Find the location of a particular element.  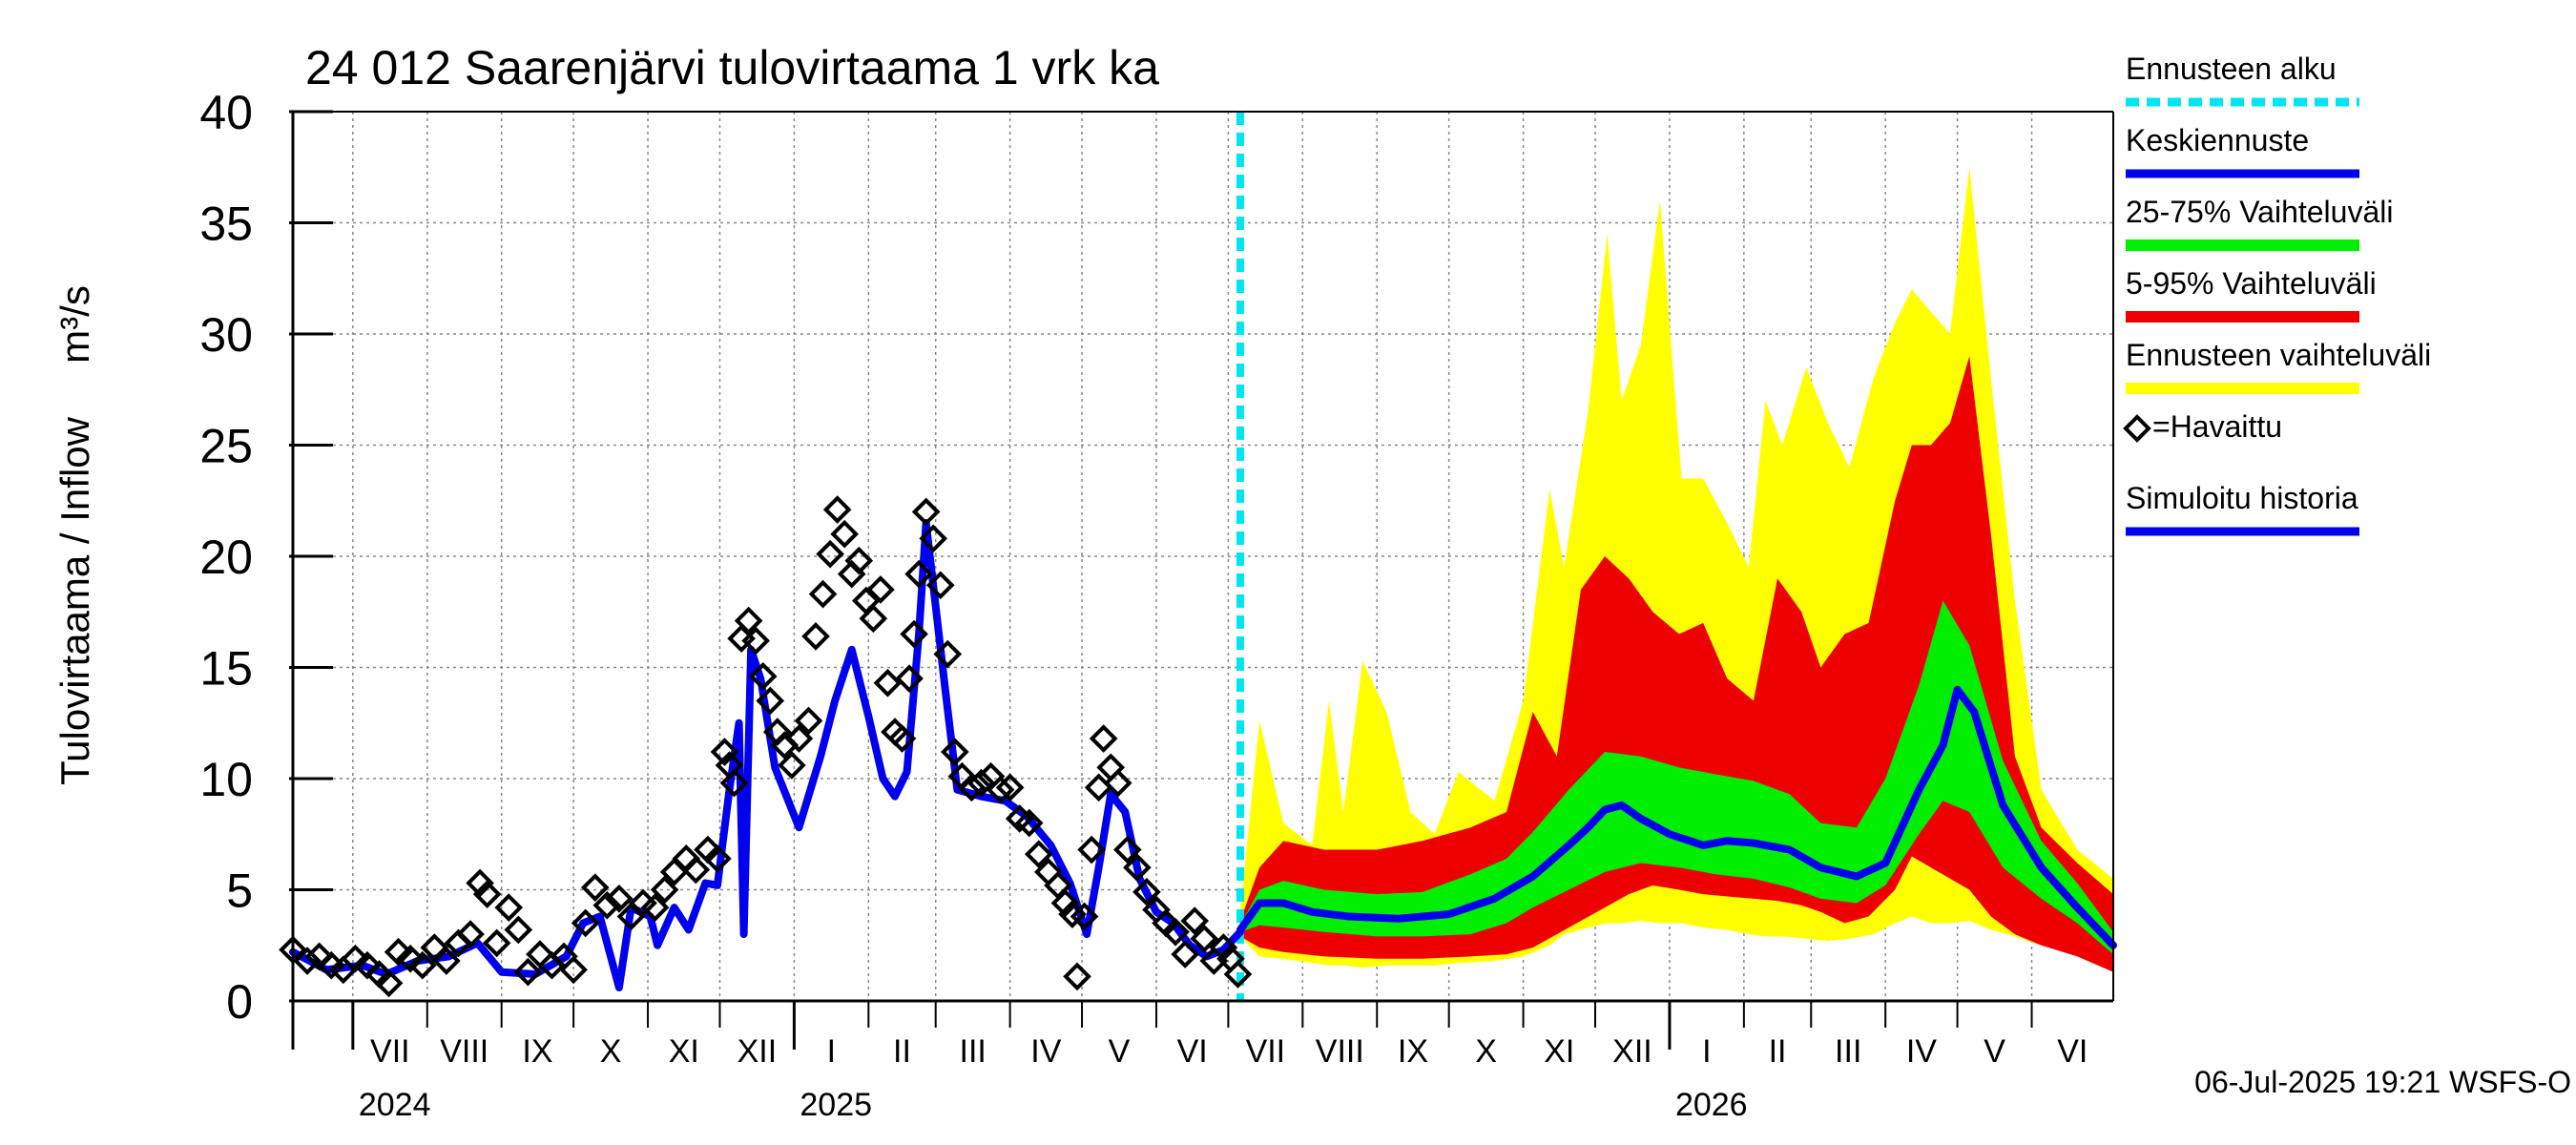

band-25-75-vaihteluv-li is located at coordinates (1676, 777).